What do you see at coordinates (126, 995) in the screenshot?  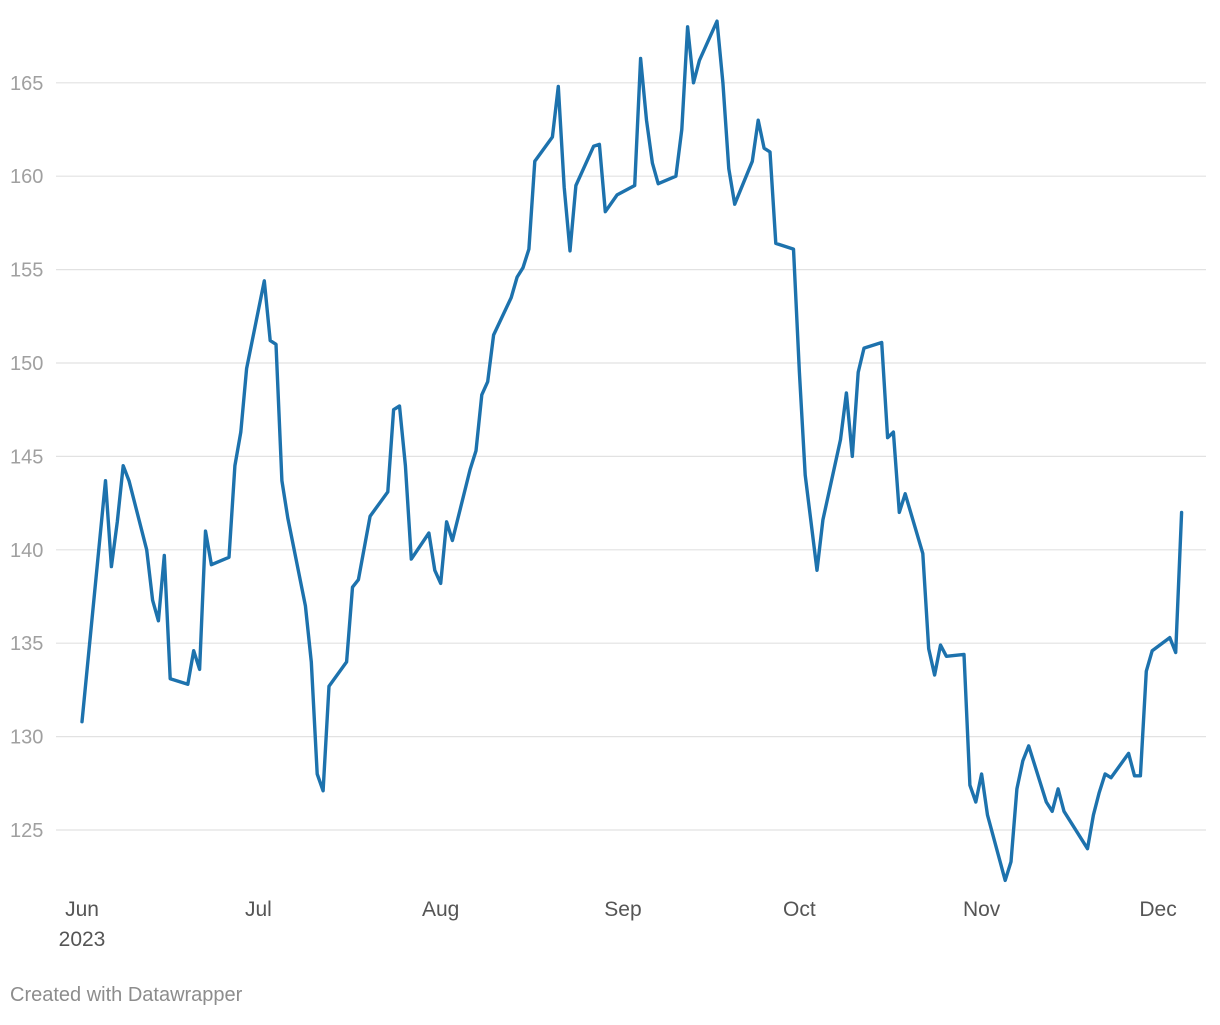 I see `credit-footer: Created with Datawrapper` at bounding box center [126, 995].